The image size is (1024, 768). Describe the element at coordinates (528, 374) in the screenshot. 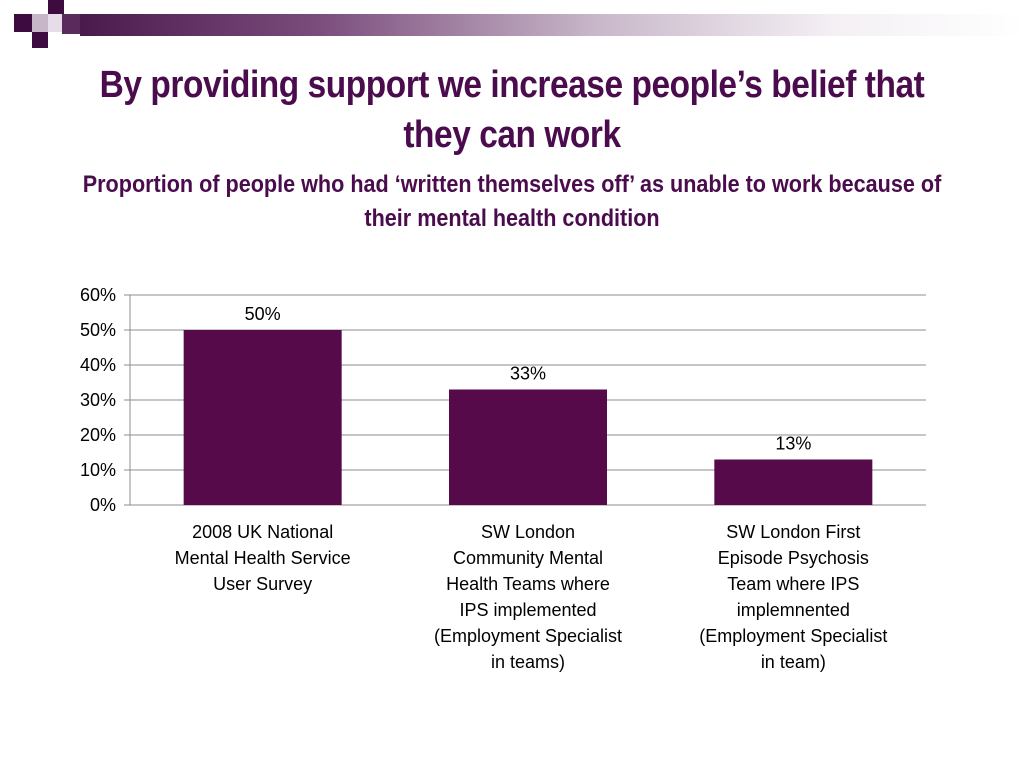

I see `data-label: 33%` at that location.